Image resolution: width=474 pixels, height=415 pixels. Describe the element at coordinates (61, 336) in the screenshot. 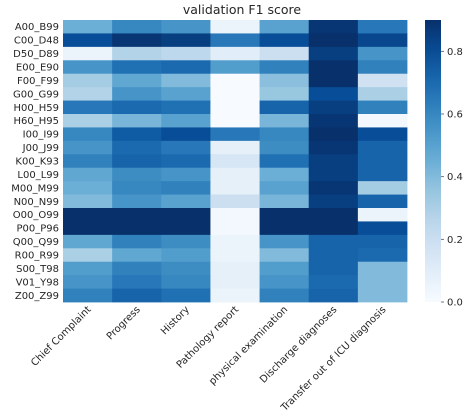

I see `column-label: Chief Complaint` at that location.